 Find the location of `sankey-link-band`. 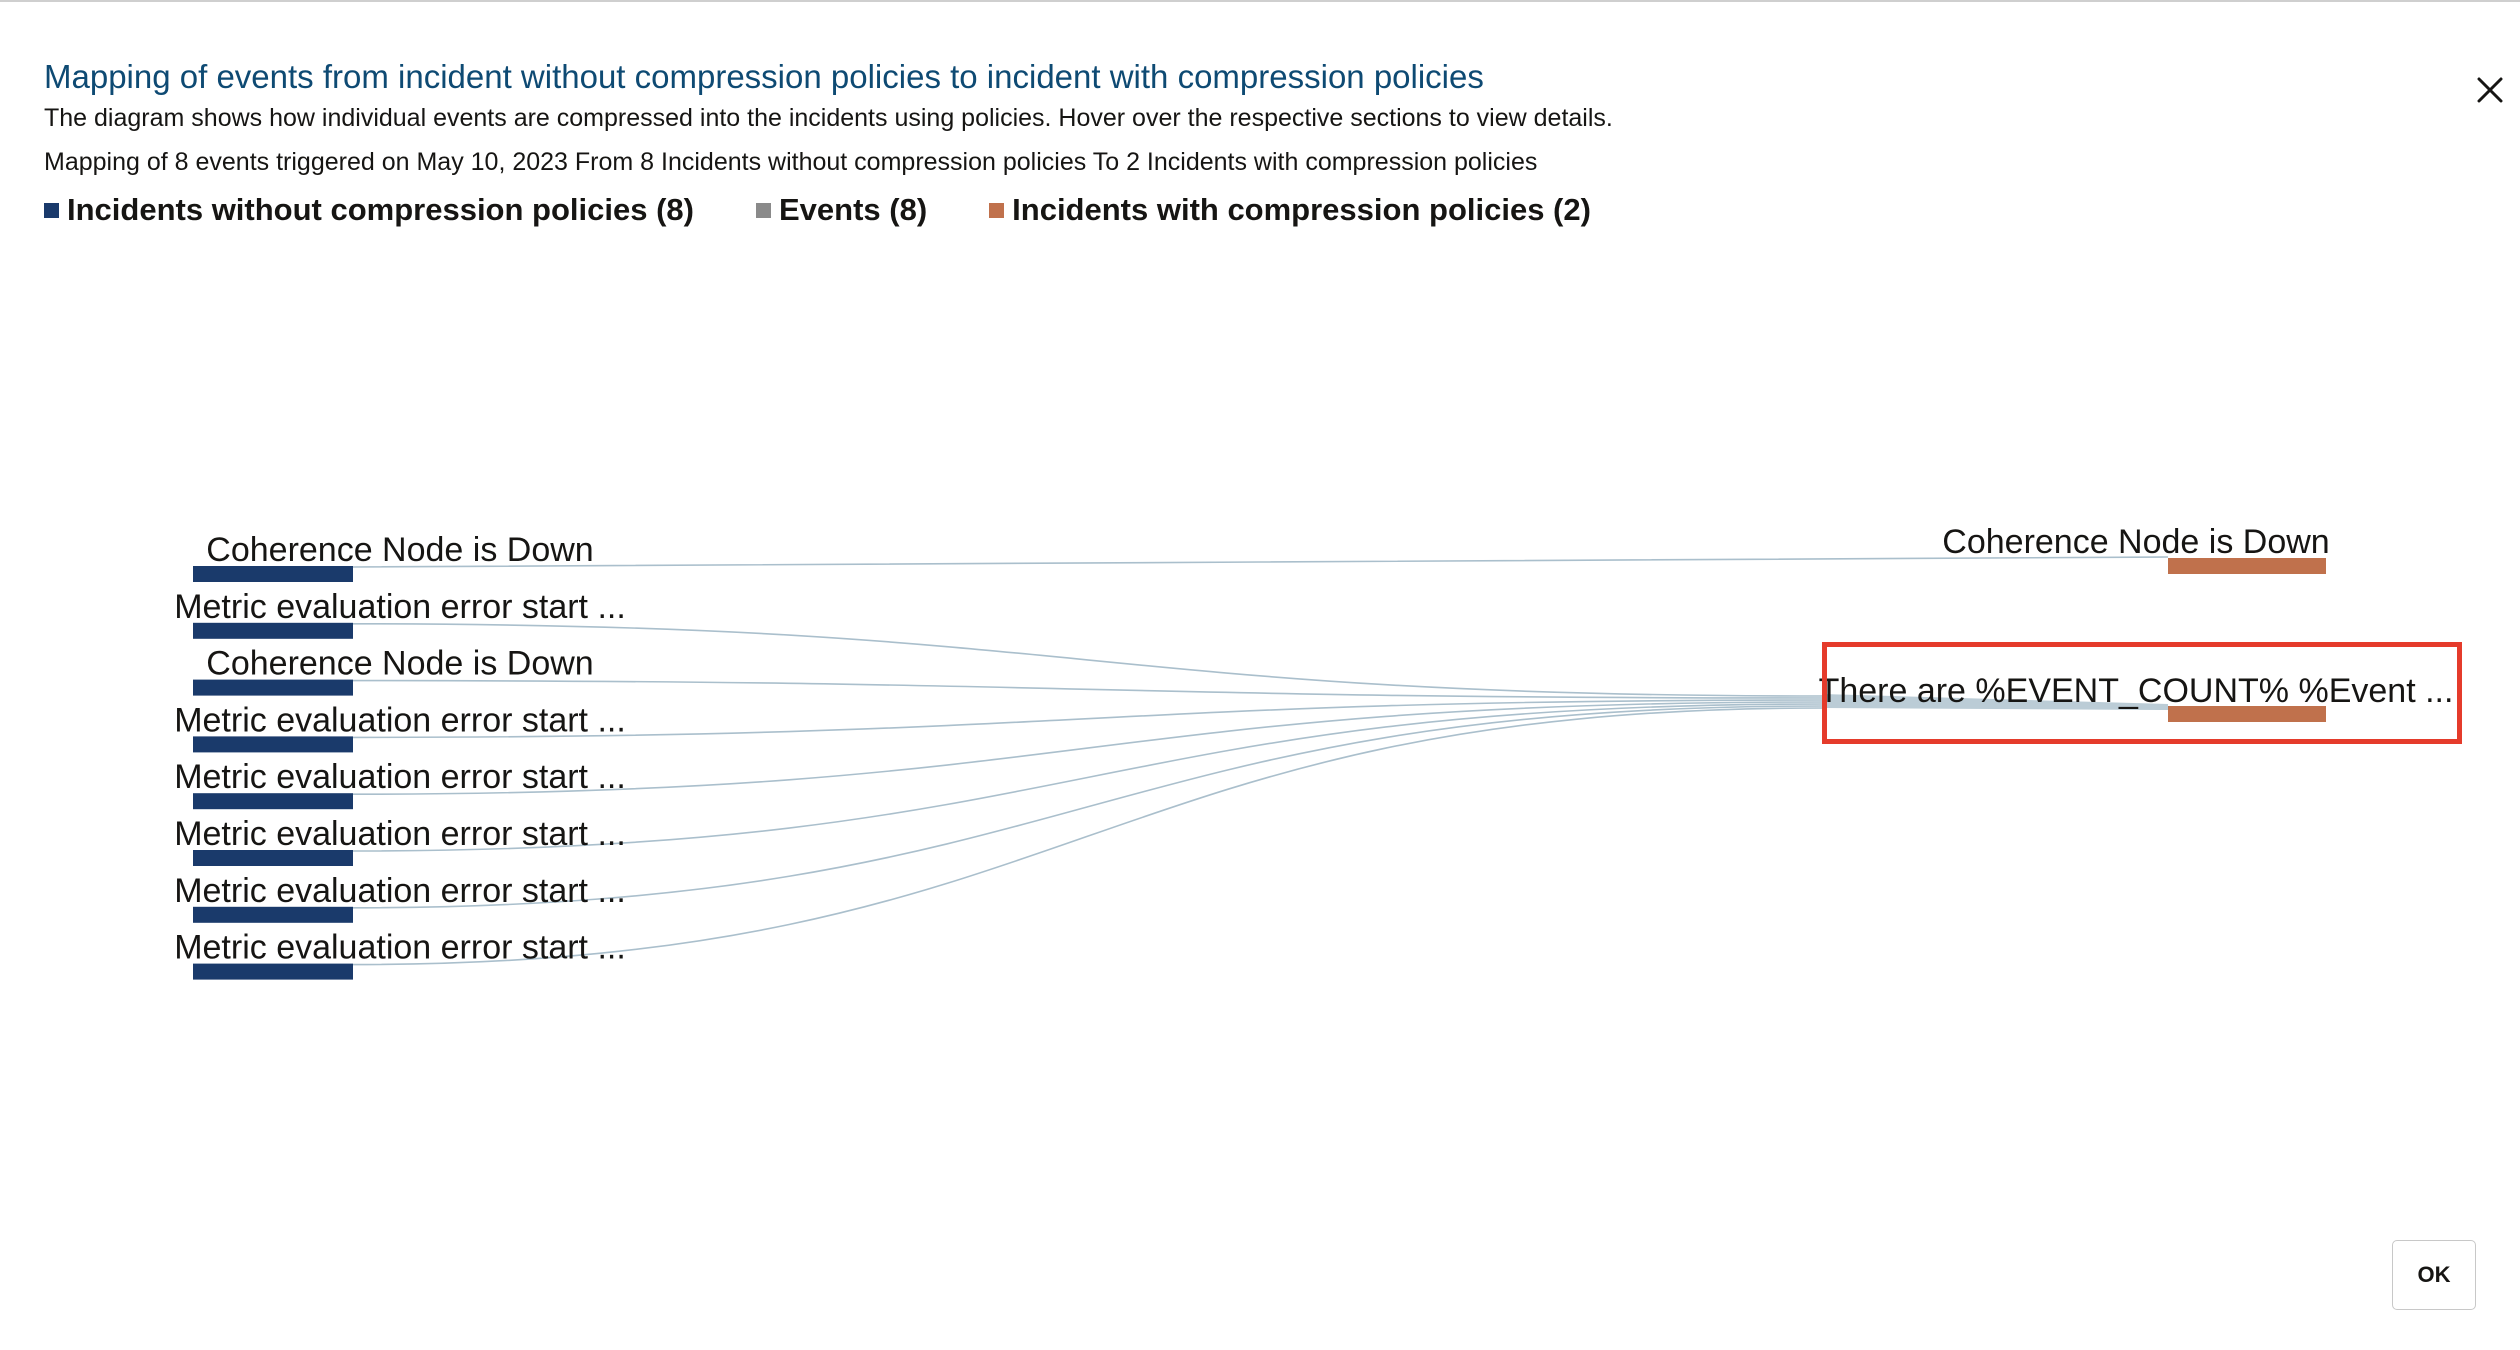

sankey-link-band is located at coordinates (1995, 702).